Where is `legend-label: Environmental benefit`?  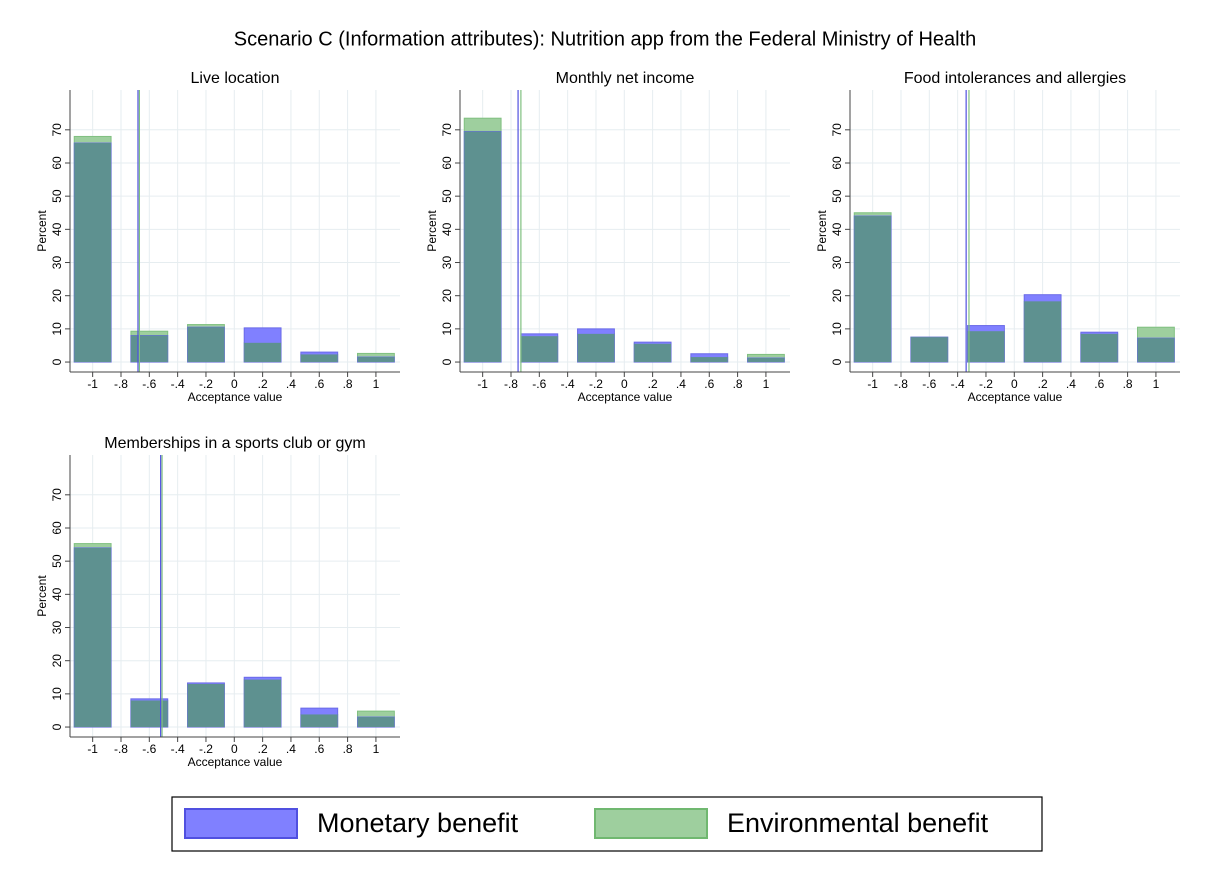
legend-label: Environmental benefit is located at coordinates (858, 823).